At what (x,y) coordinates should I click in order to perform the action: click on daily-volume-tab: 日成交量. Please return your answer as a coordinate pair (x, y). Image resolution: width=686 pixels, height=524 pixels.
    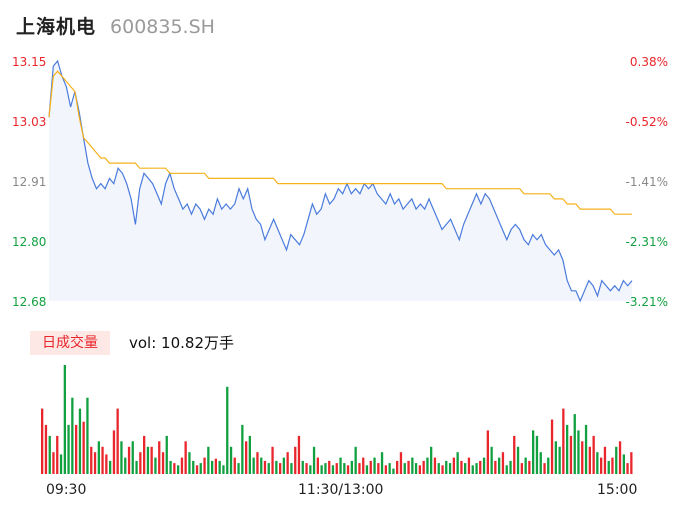
    Looking at the image, I should click on (70, 343).